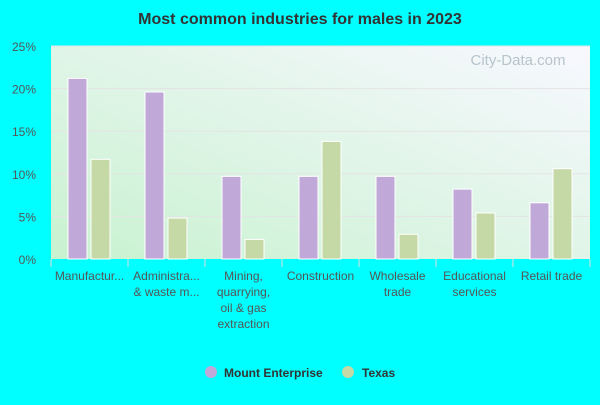 The image size is (600, 405). I want to click on x-tick-label: trade, so click(398, 292).